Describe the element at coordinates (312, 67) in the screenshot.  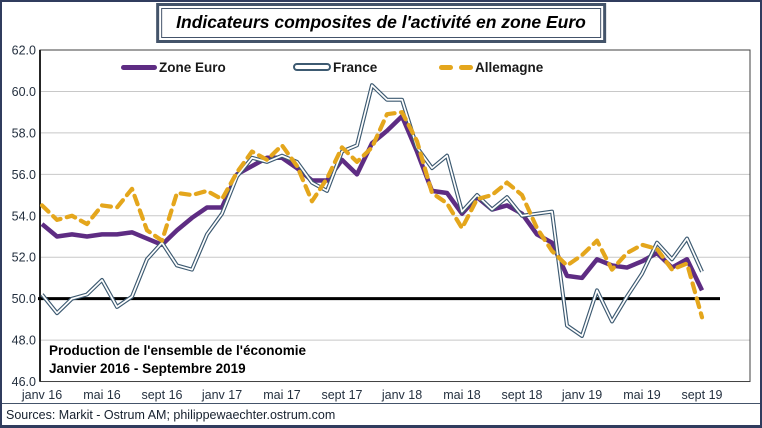
I see `france-line-marker` at that location.